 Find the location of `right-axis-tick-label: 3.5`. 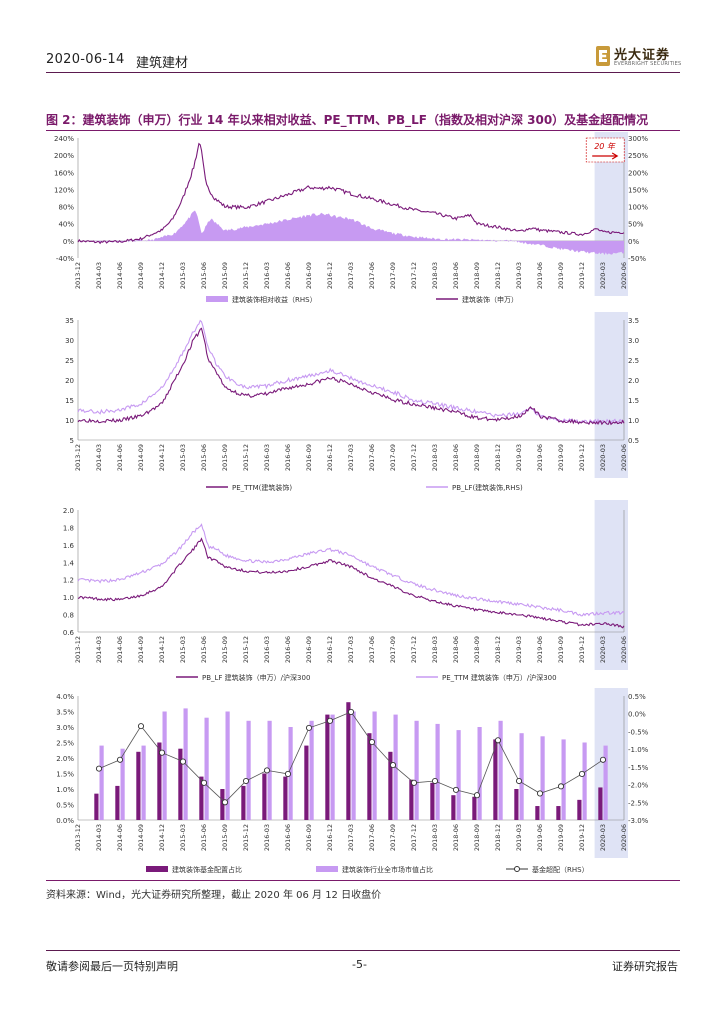

right-axis-tick-label: 3.5 is located at coordinates (633, 321).